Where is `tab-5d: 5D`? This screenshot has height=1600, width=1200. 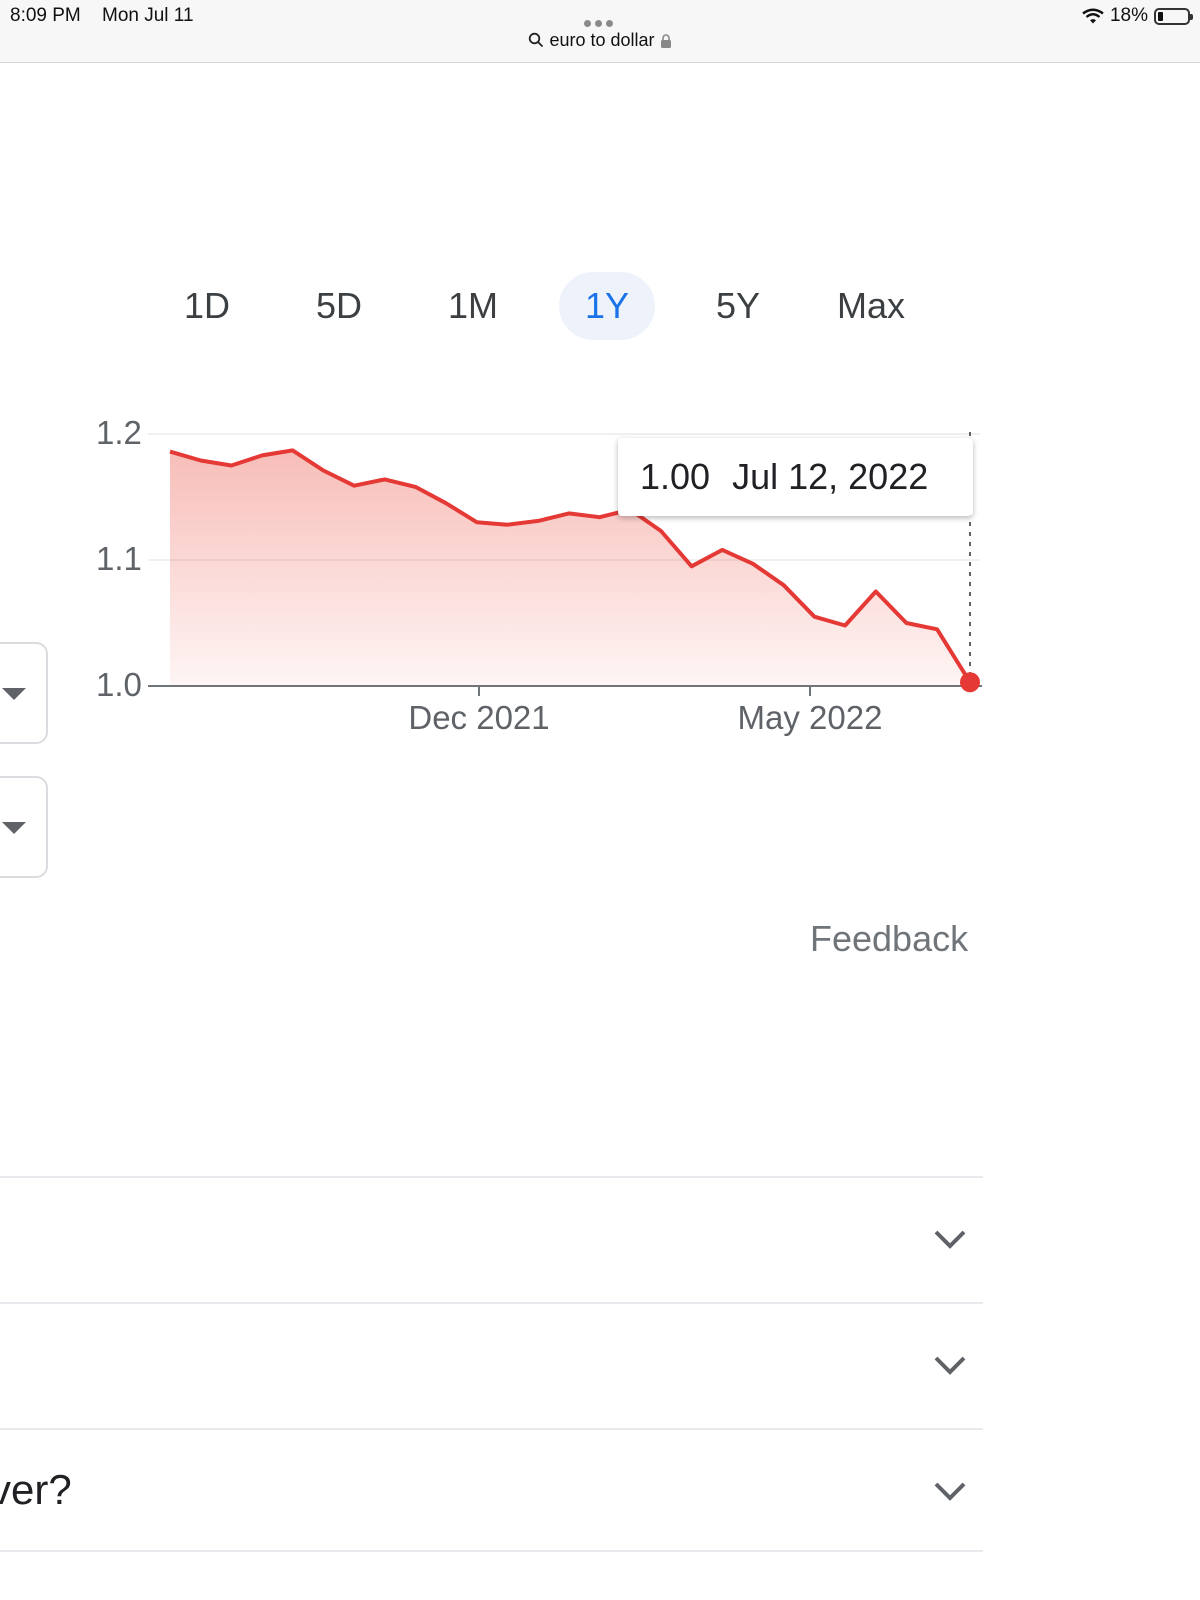 tab-5d: 5D is located at coordinates (339, 305).